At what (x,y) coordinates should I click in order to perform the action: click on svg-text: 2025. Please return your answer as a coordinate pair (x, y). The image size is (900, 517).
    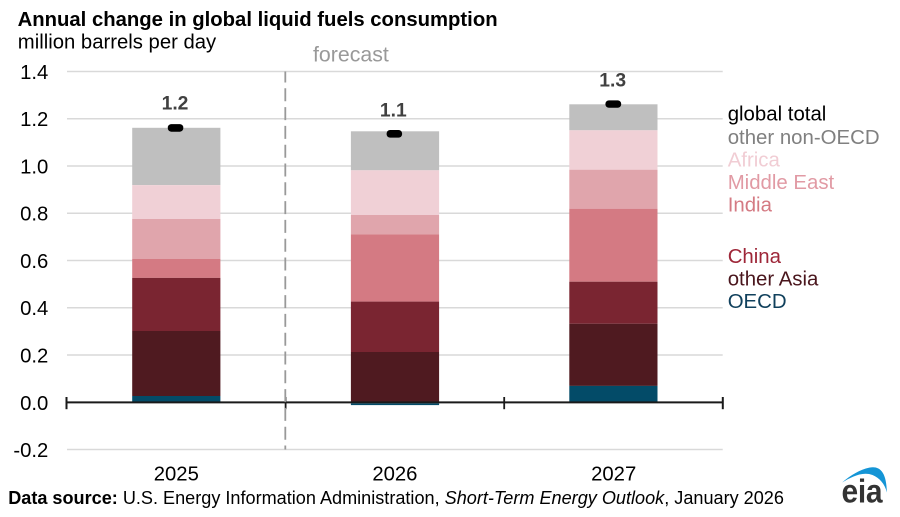
    Looking at the image, I should click on (176, 475).